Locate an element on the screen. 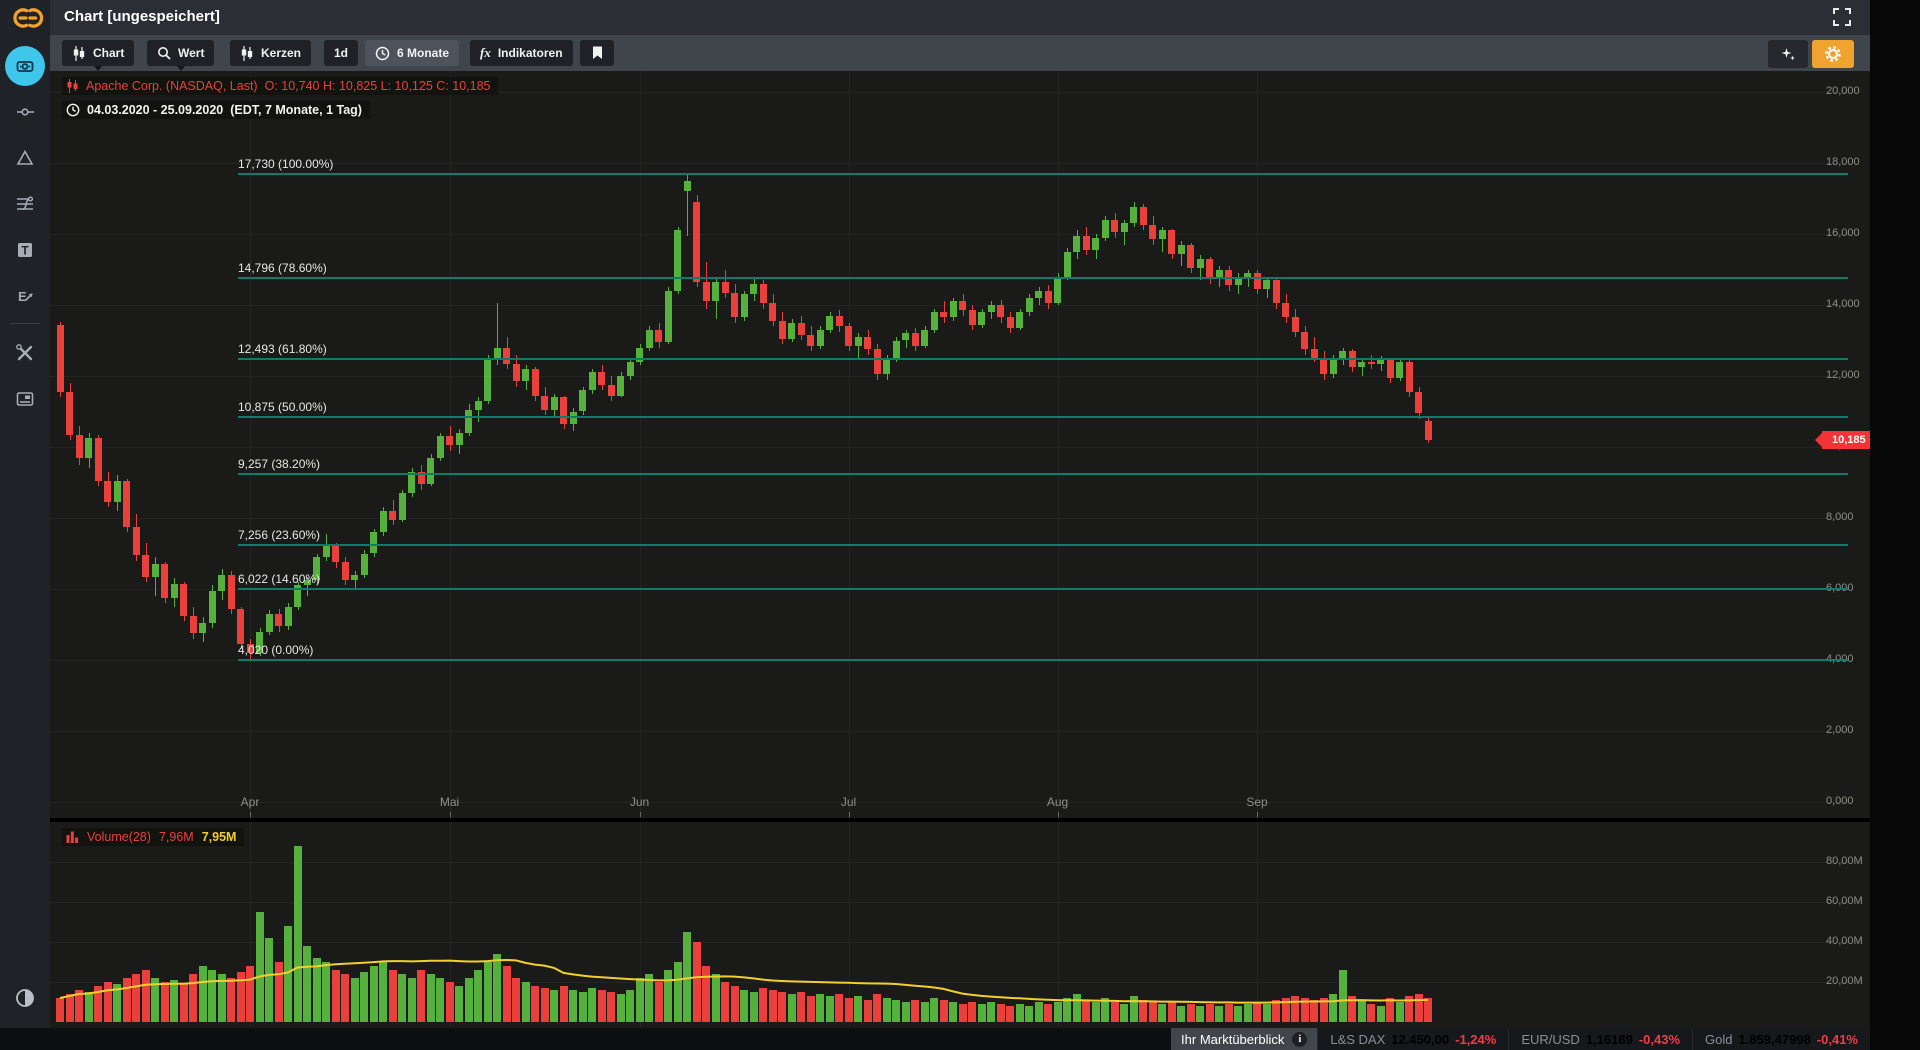 This screenshot has width=1920, height=1050. bookmark-button is located at coordinates (597, 53).